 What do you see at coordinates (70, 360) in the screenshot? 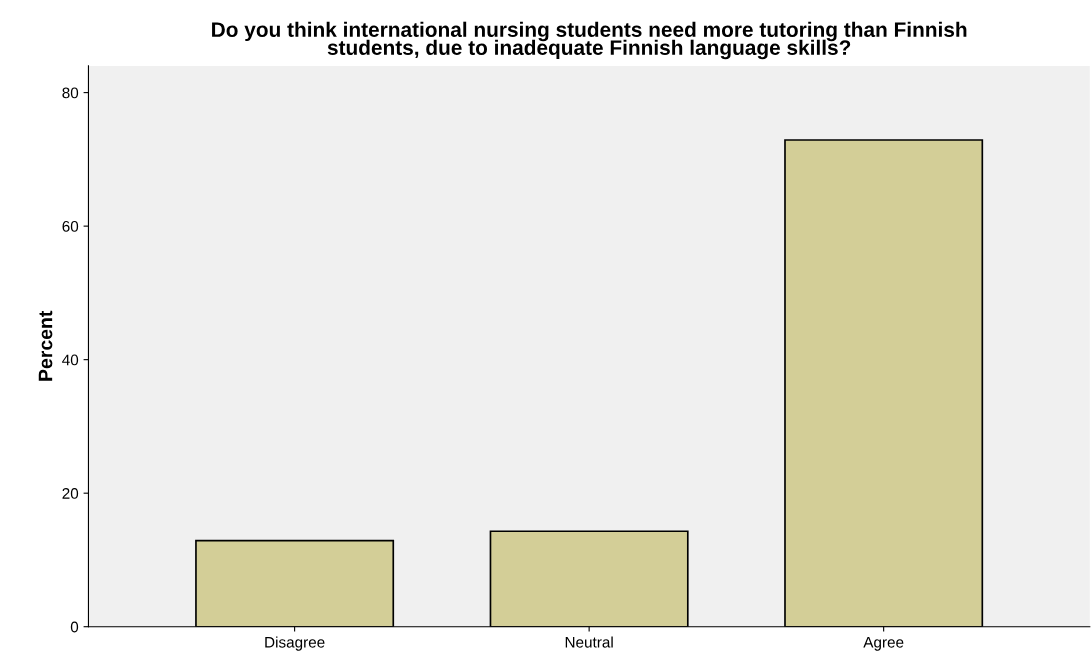
I see `y-tick-label: 40` at bounding box center [70, 360].